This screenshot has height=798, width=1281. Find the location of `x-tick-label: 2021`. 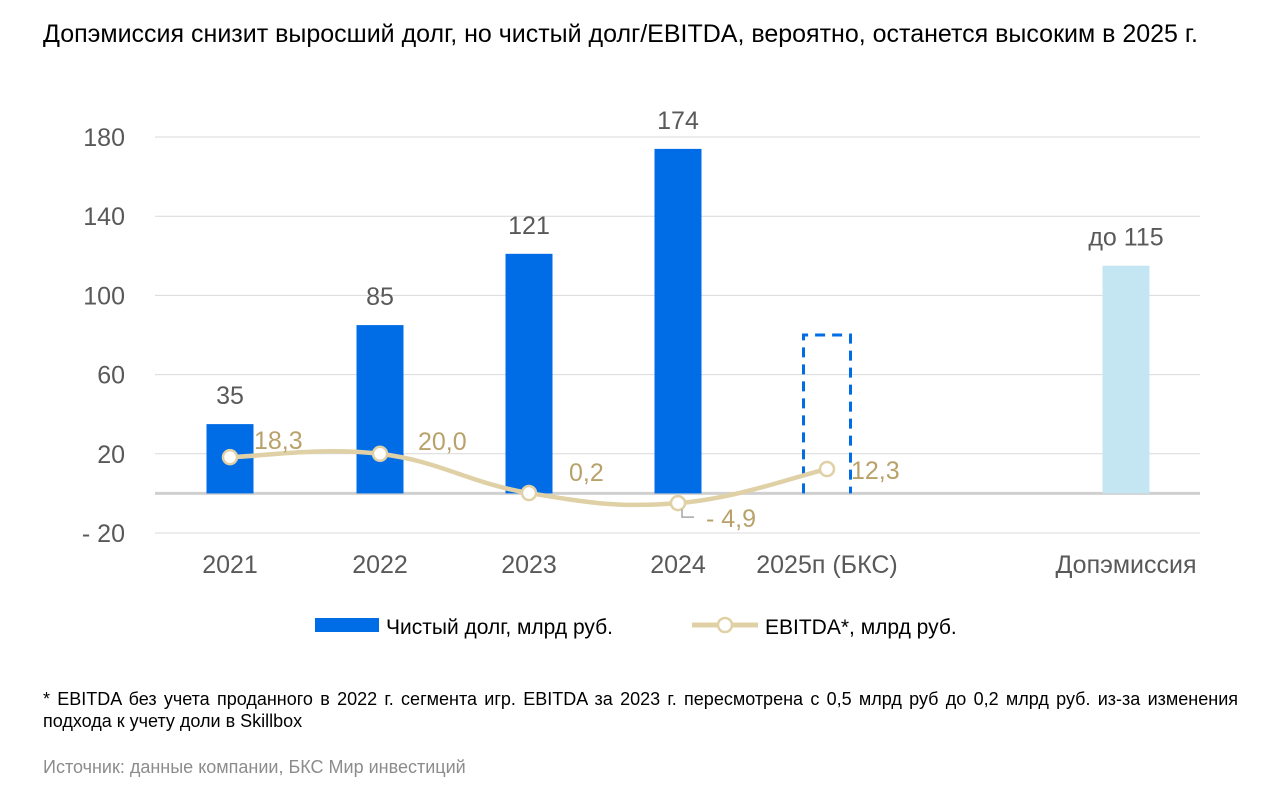

x-tick-label: 2021 is located at coordinates (230, 565).